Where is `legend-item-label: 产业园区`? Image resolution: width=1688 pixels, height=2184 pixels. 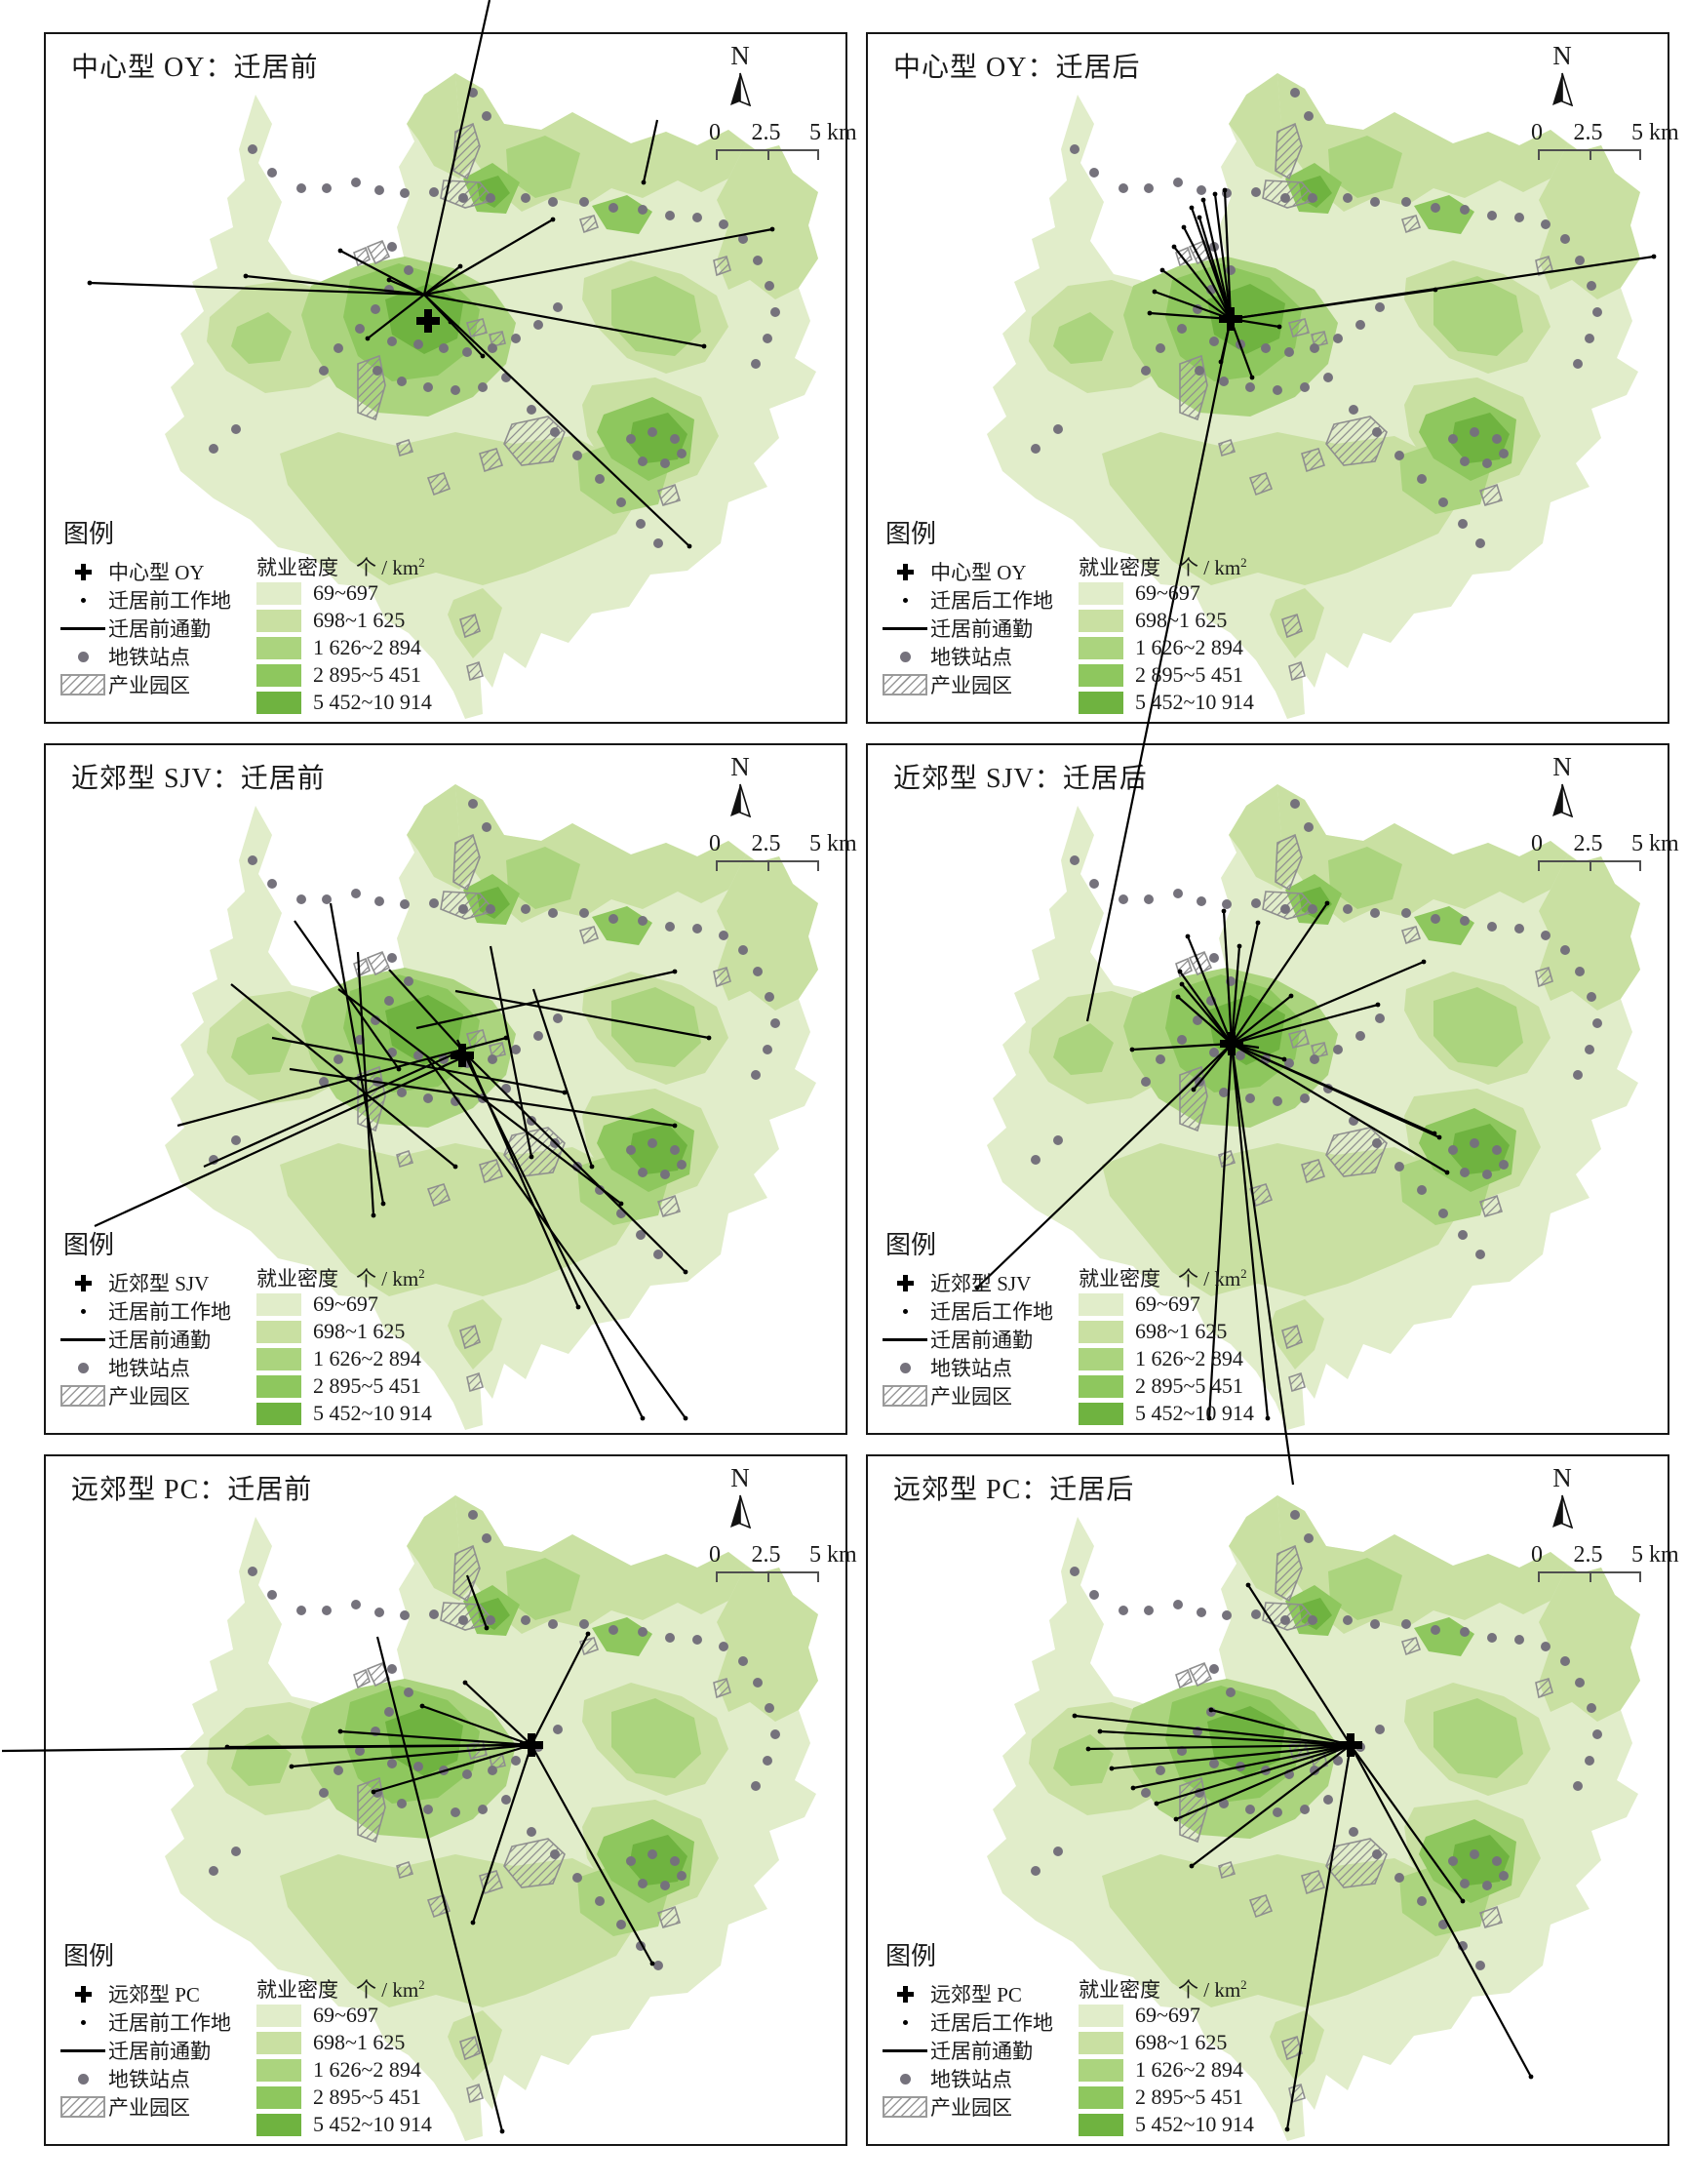
legend-item-label: 产业园区 is located at coordinates (971, 2108).